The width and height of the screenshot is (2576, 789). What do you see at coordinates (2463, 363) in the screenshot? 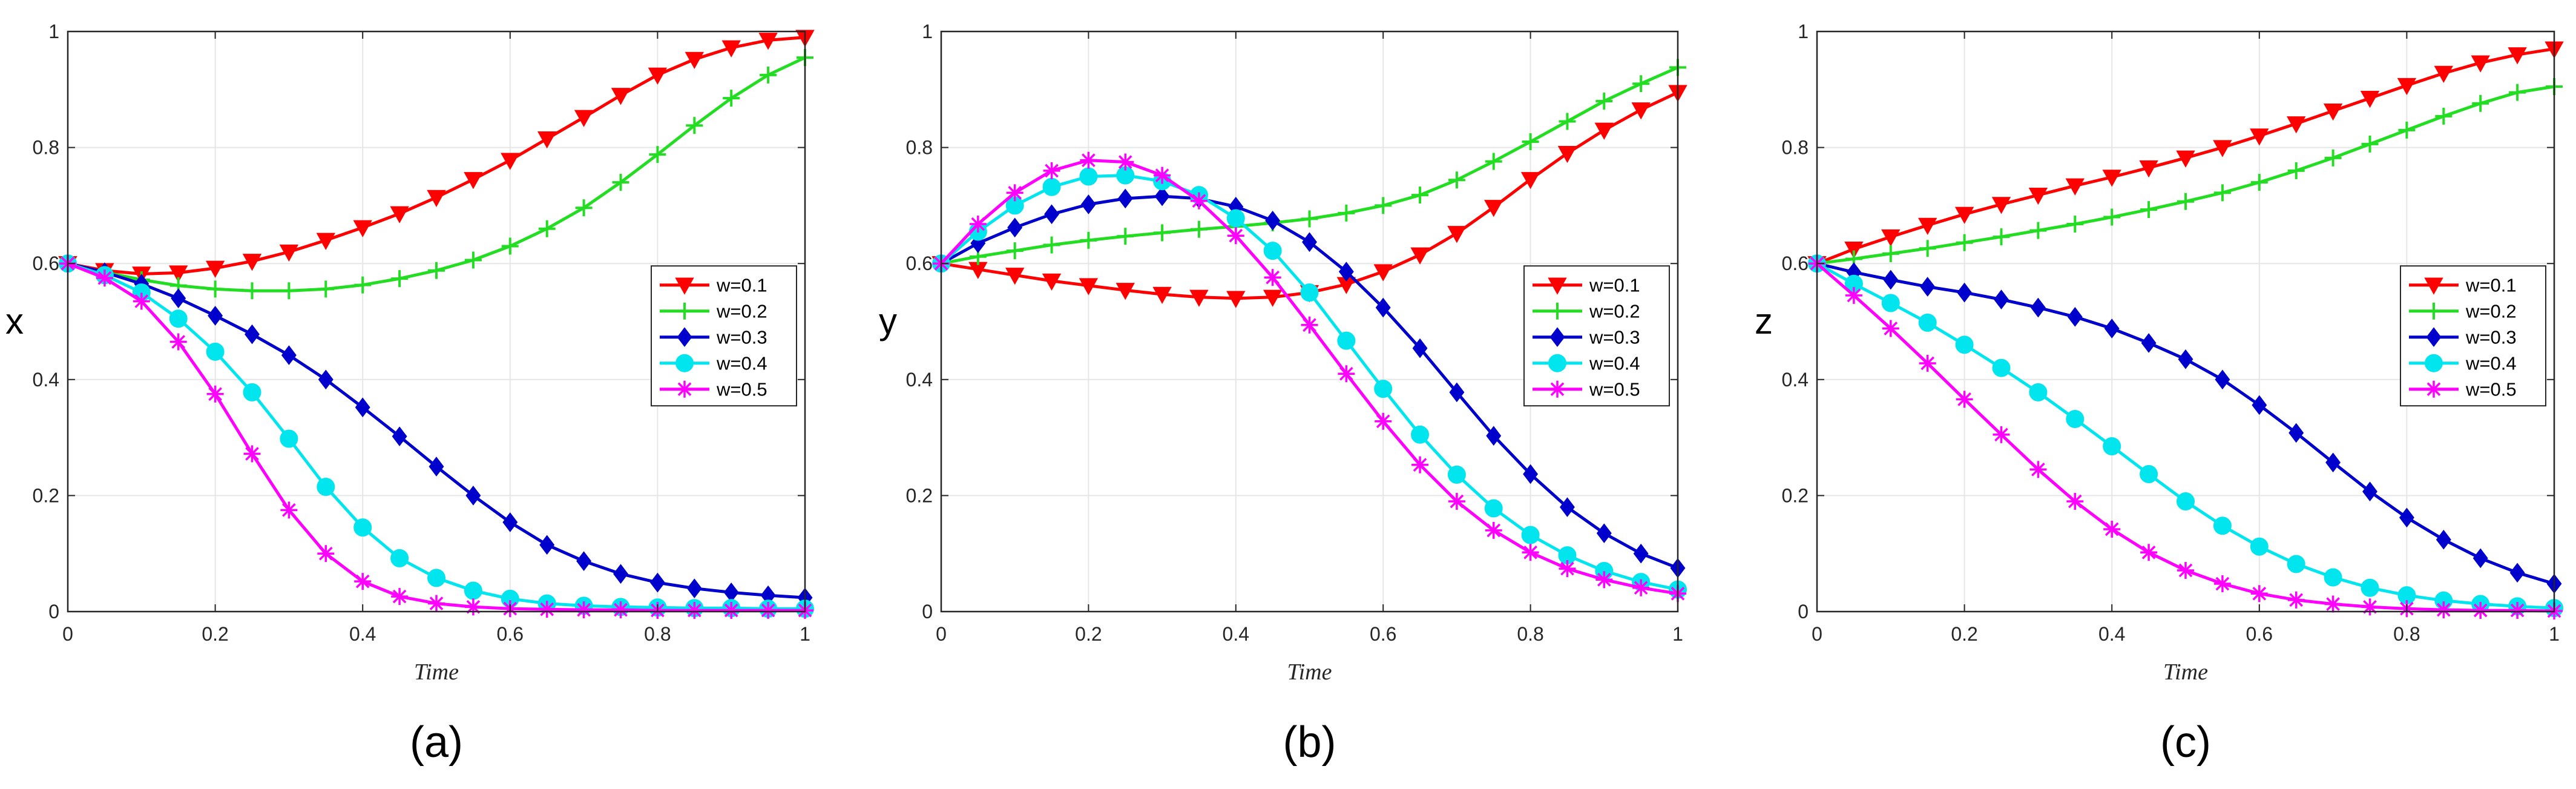
I see `legend-item: w=0.4` at bounding box center [2463, 363].